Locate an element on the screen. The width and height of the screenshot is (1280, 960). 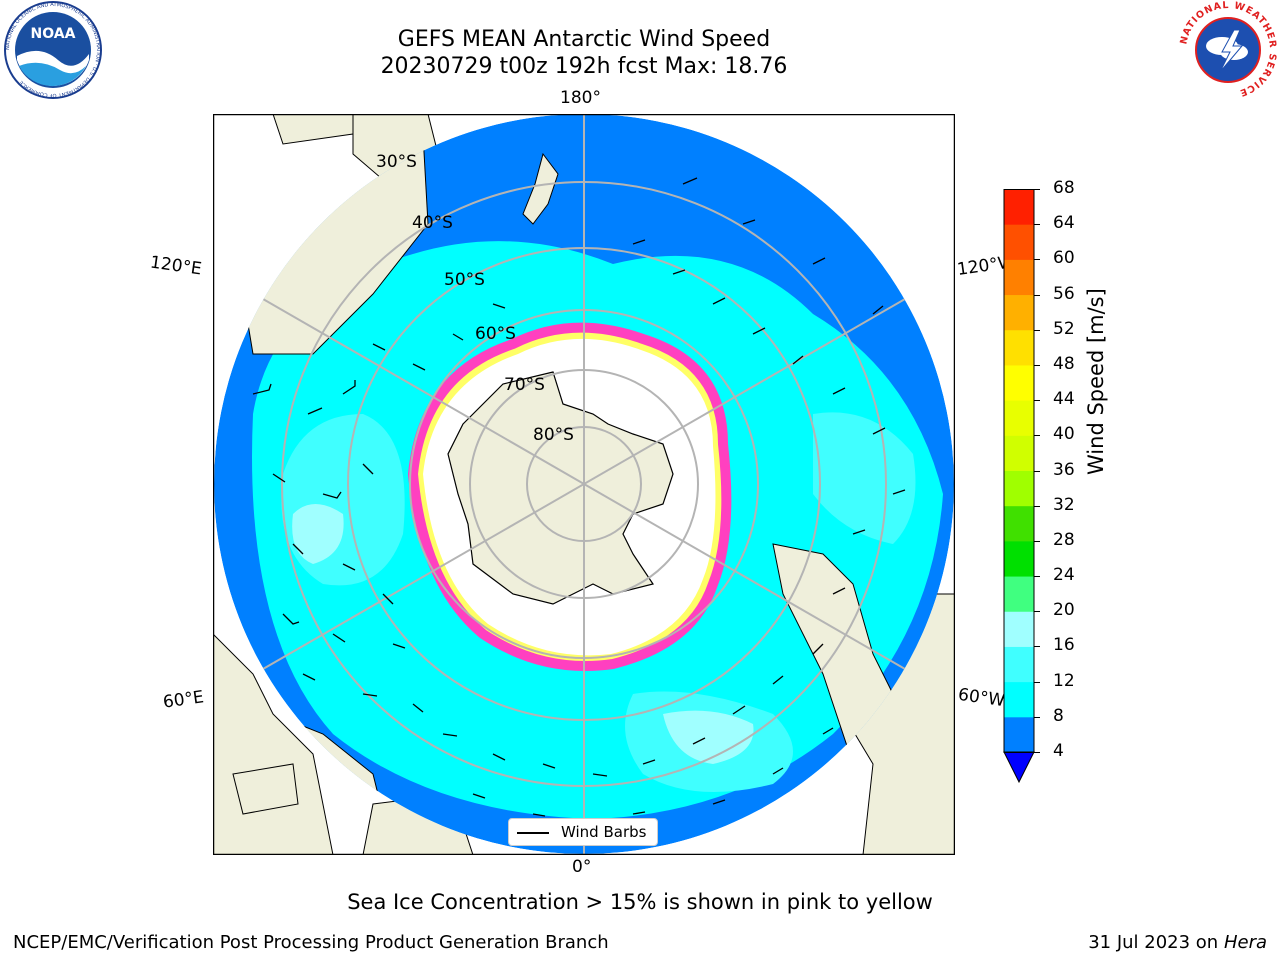
colorbar-tick-label: 12 is located at coordinates (1064, 680).